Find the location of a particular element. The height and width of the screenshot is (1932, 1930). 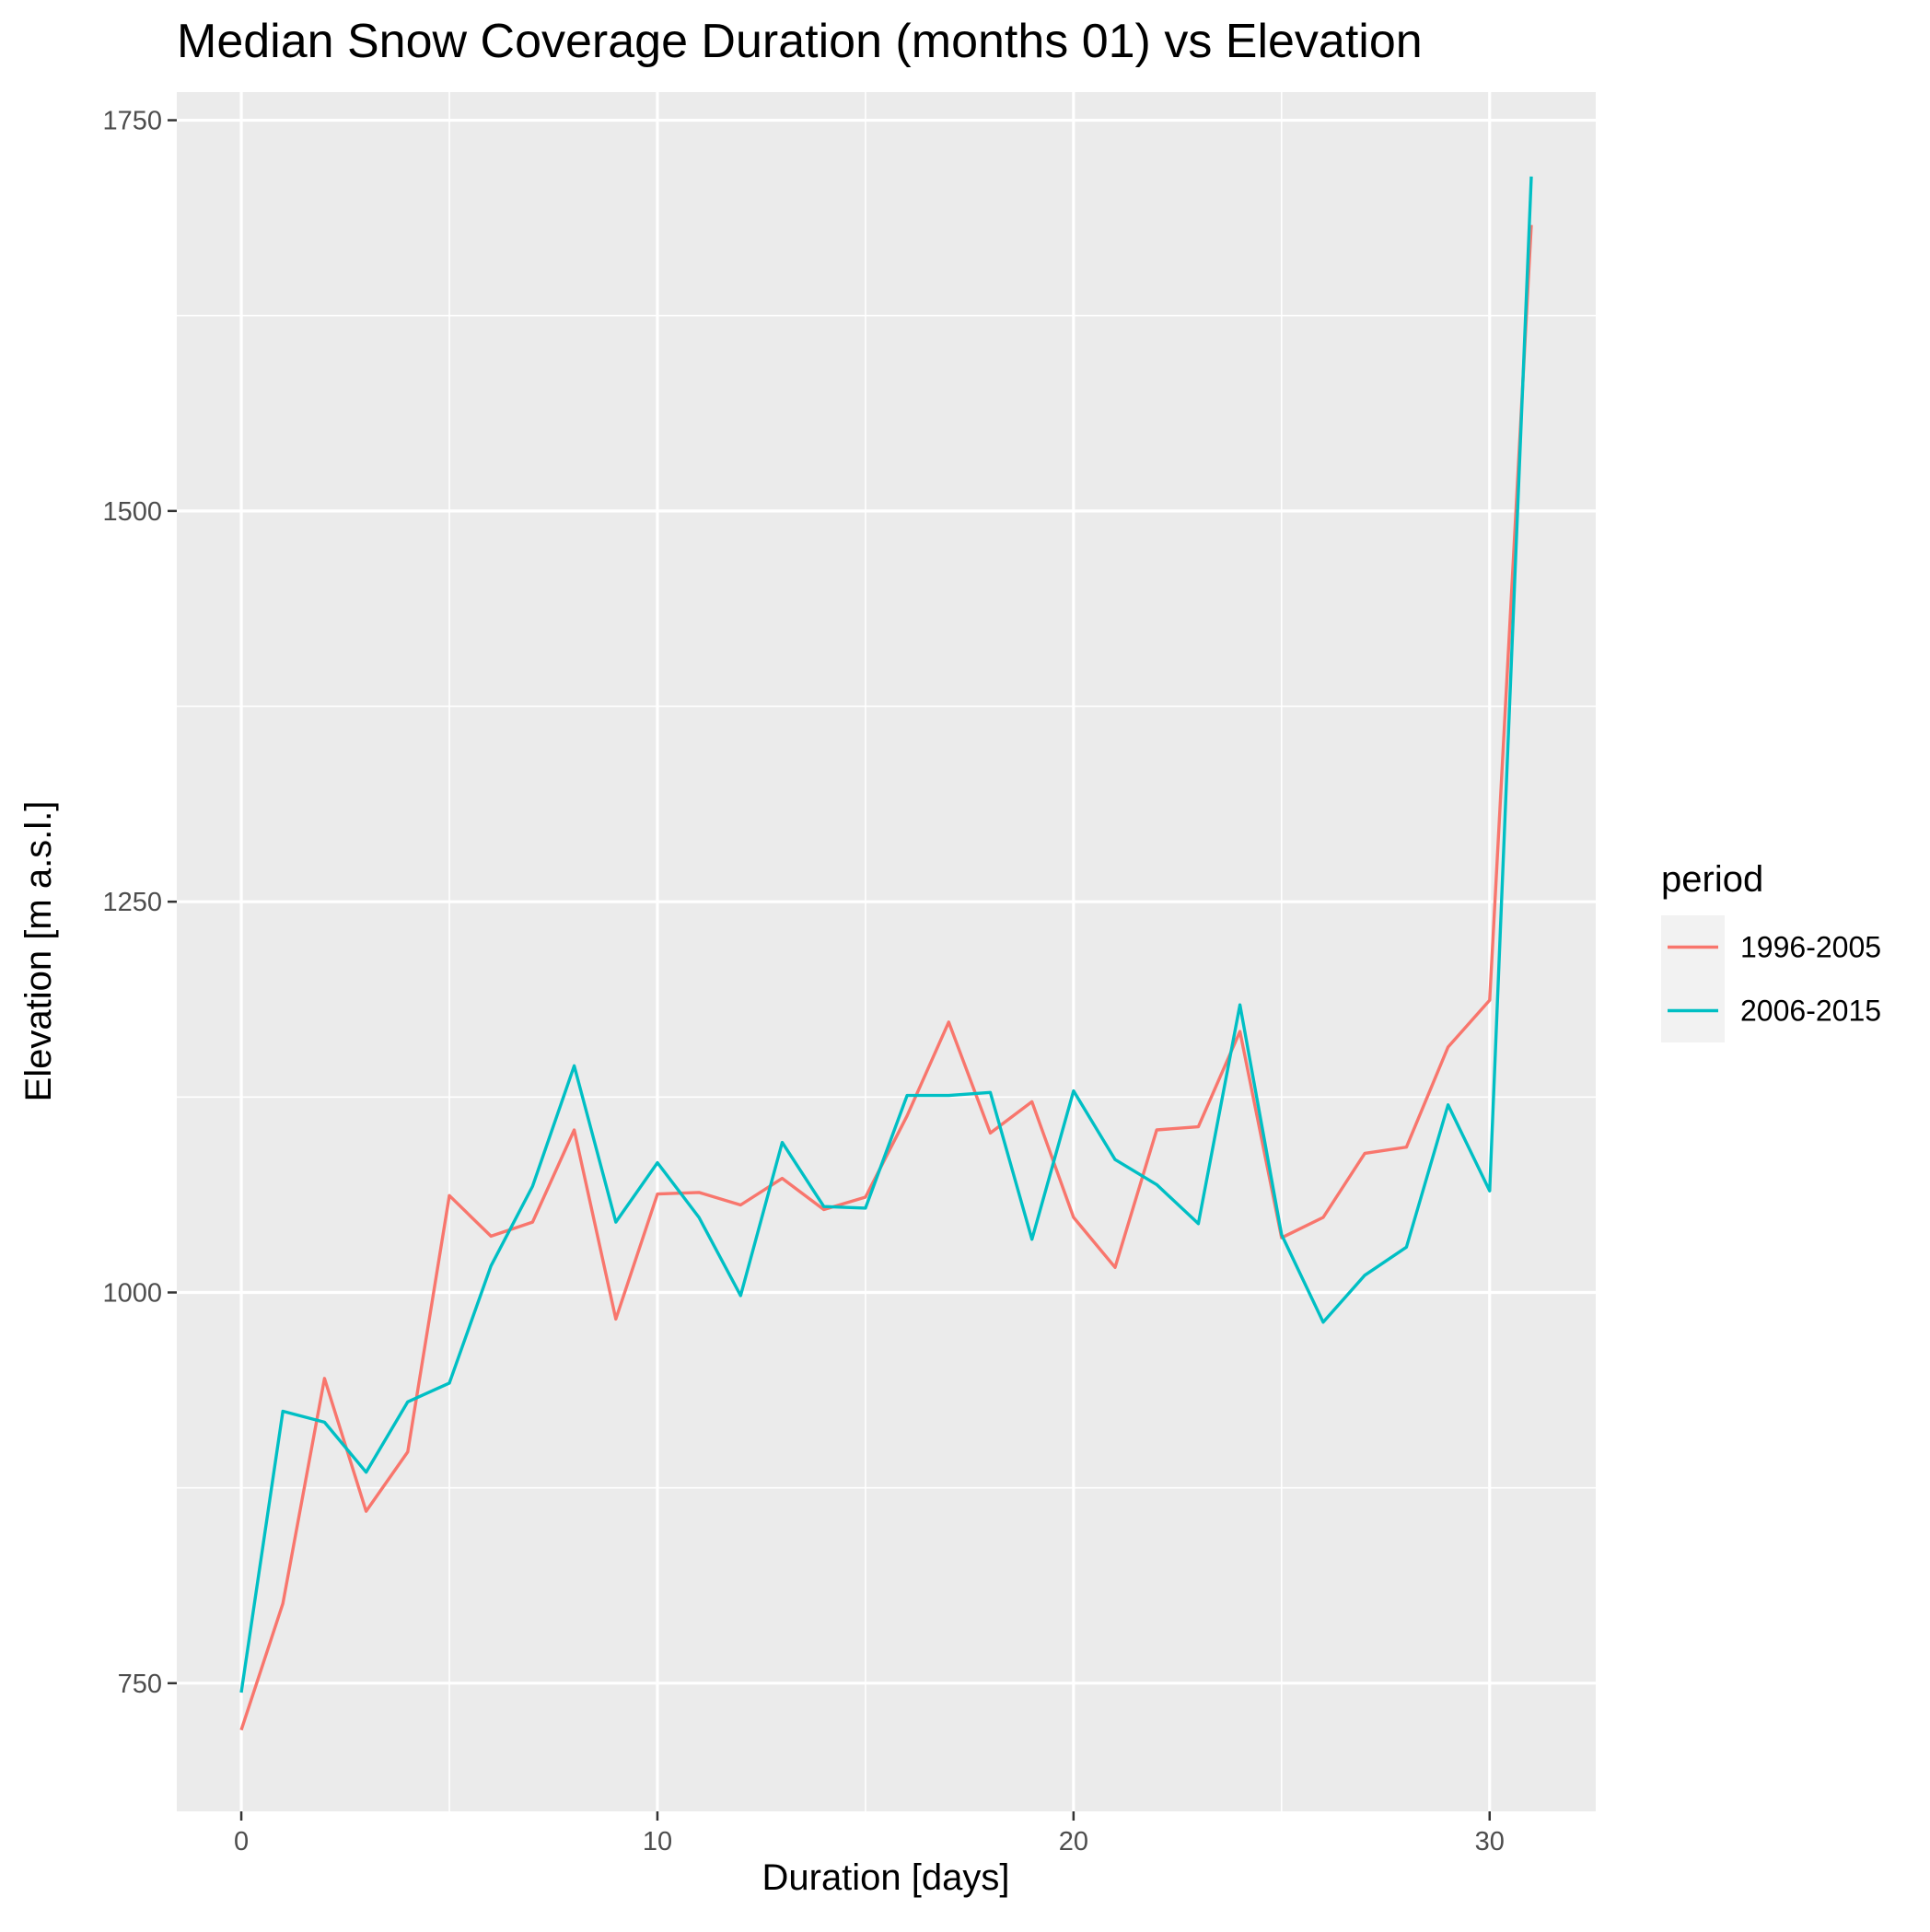

y-tick-label: 1000 is located at coordinates (132, 1294).